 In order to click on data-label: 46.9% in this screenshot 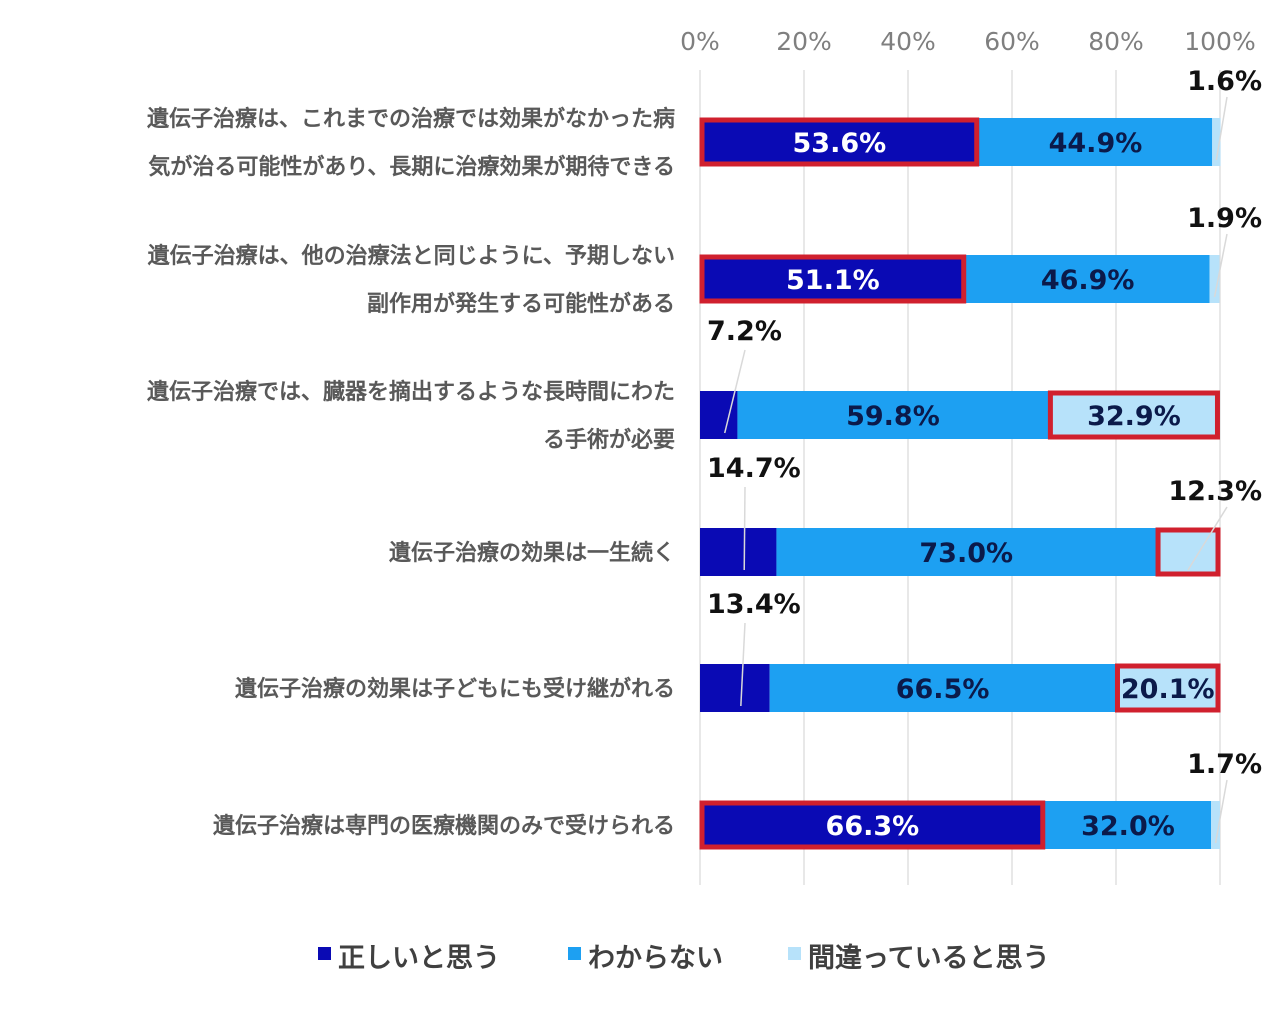, I will do `click(1088, 280)`.